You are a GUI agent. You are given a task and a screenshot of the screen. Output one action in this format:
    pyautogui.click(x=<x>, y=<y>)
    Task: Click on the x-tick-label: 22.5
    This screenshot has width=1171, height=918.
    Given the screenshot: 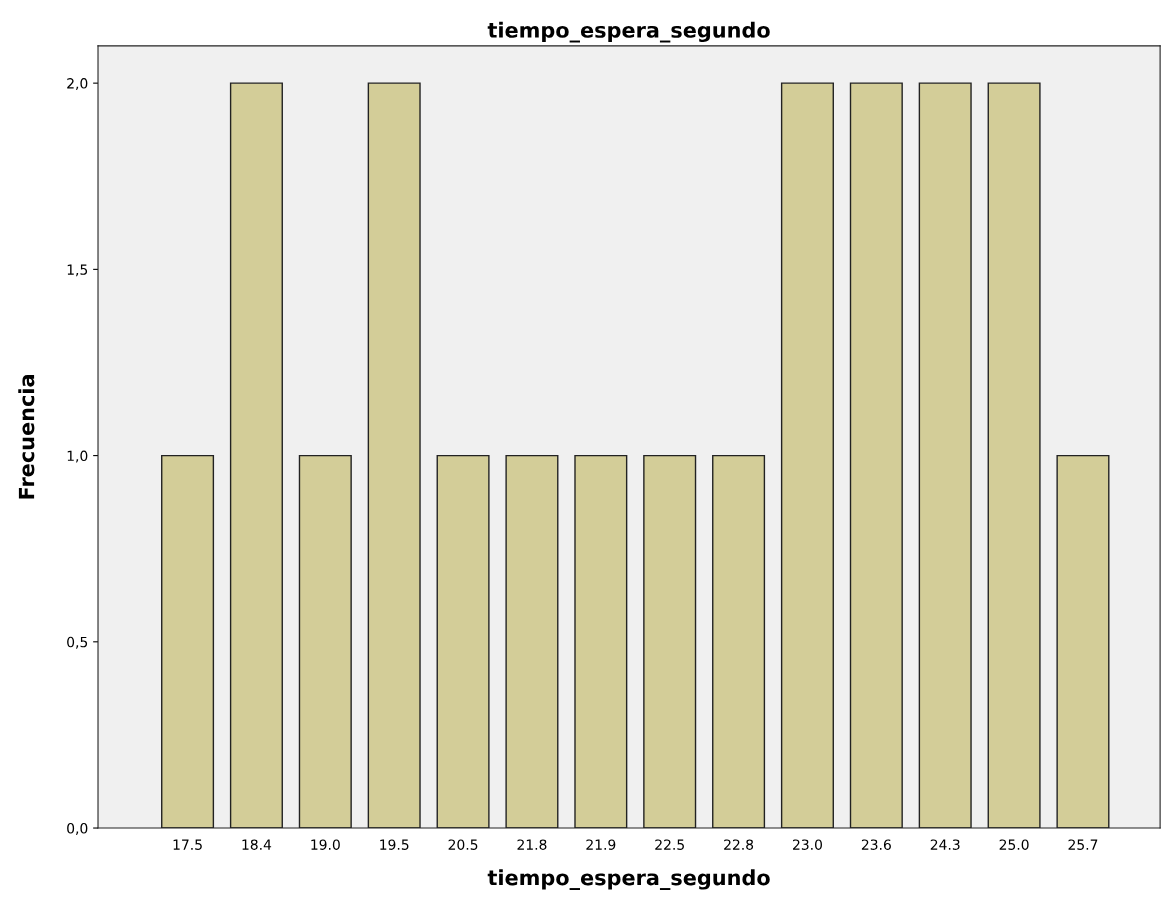 What is the action you would take?
    pyautogui.click(x=669, y=844)
    